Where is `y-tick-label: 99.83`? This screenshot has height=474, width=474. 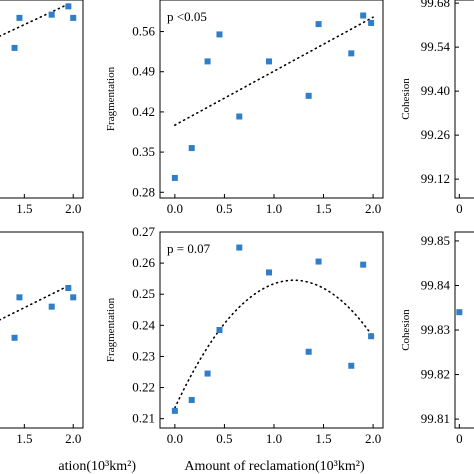
y-tick-label: 99.83 is located at coordinates (435, 329).